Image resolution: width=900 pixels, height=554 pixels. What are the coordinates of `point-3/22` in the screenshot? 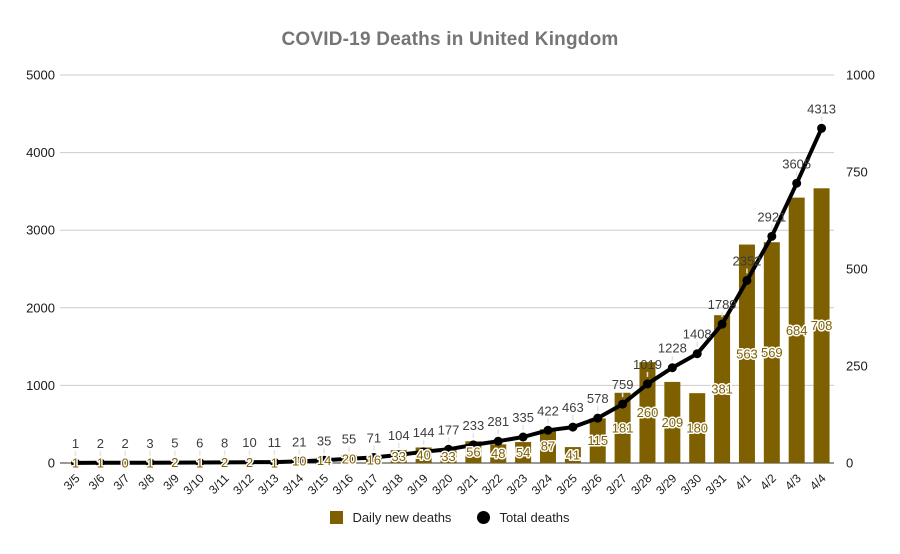 It's located at (498, 441).